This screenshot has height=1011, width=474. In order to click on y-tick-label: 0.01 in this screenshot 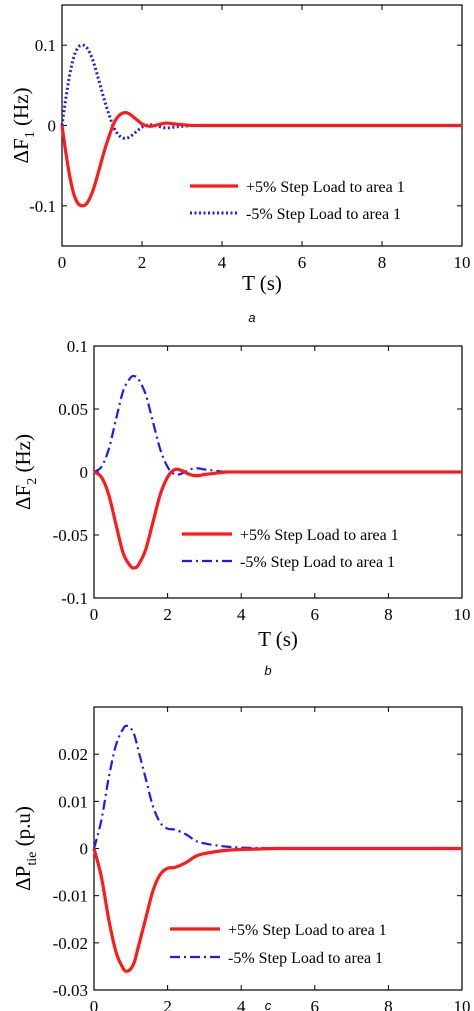, I will do `click(73, 801)`.